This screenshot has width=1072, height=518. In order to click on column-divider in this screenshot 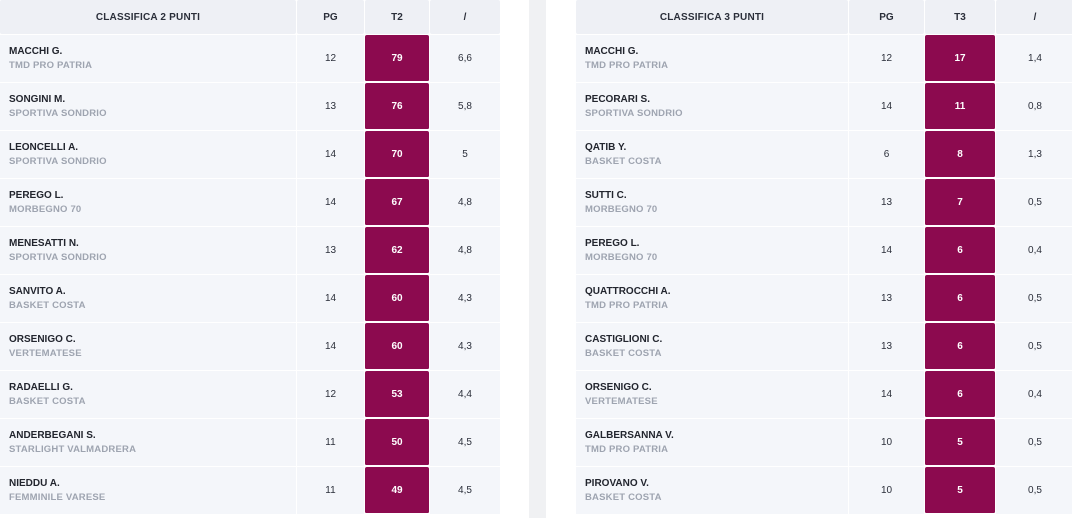, I will do `click(537, 259)`.